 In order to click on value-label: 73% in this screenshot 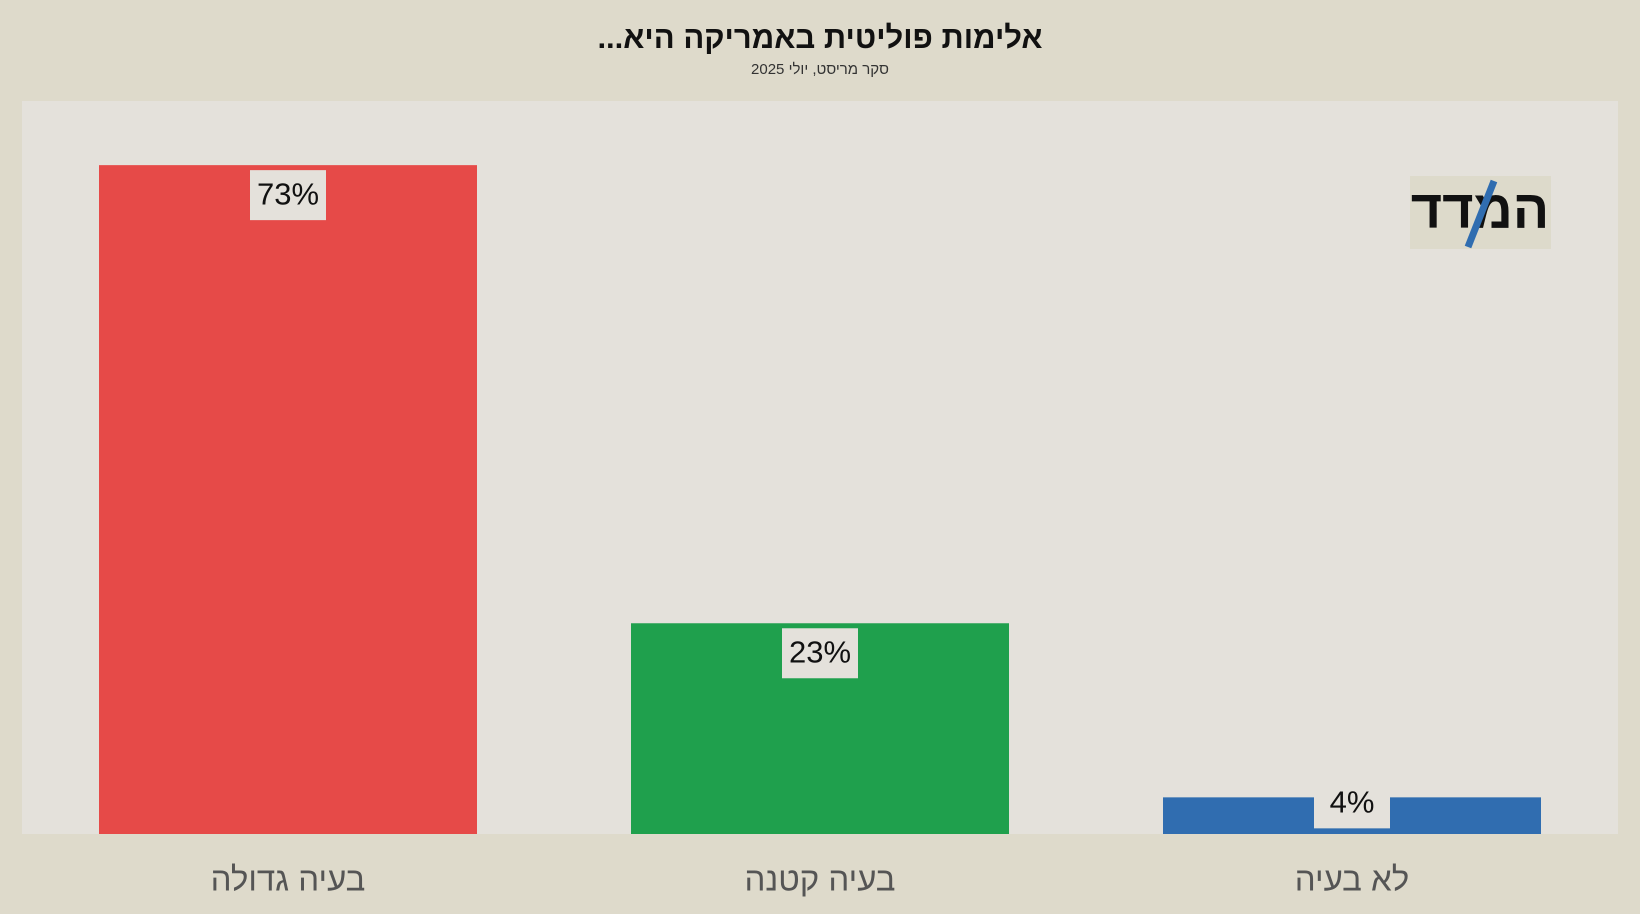, I will do `click(288, 193)`.